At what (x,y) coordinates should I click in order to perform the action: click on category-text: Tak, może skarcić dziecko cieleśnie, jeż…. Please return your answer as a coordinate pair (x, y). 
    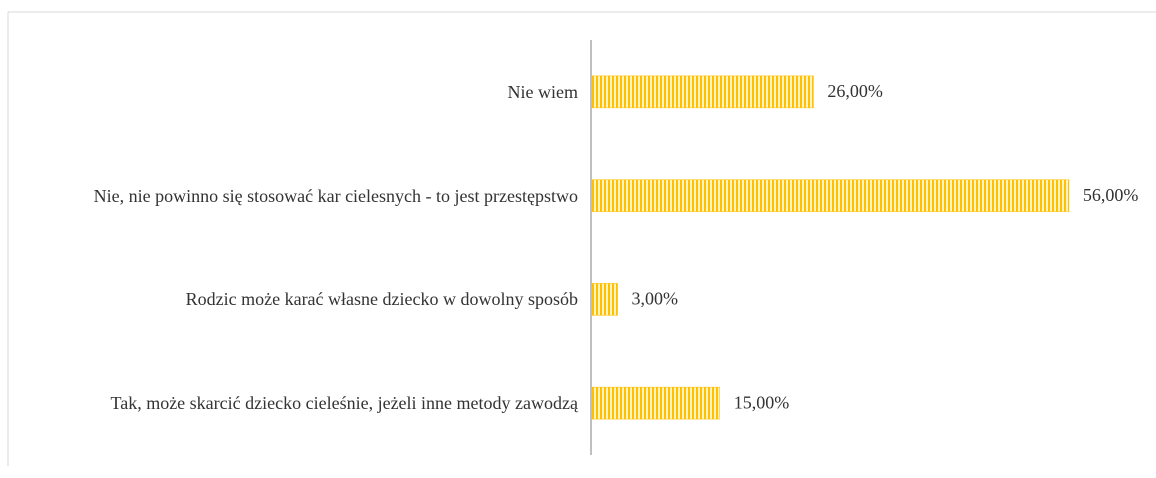
    Looking at the image, I should click on (344, 403).